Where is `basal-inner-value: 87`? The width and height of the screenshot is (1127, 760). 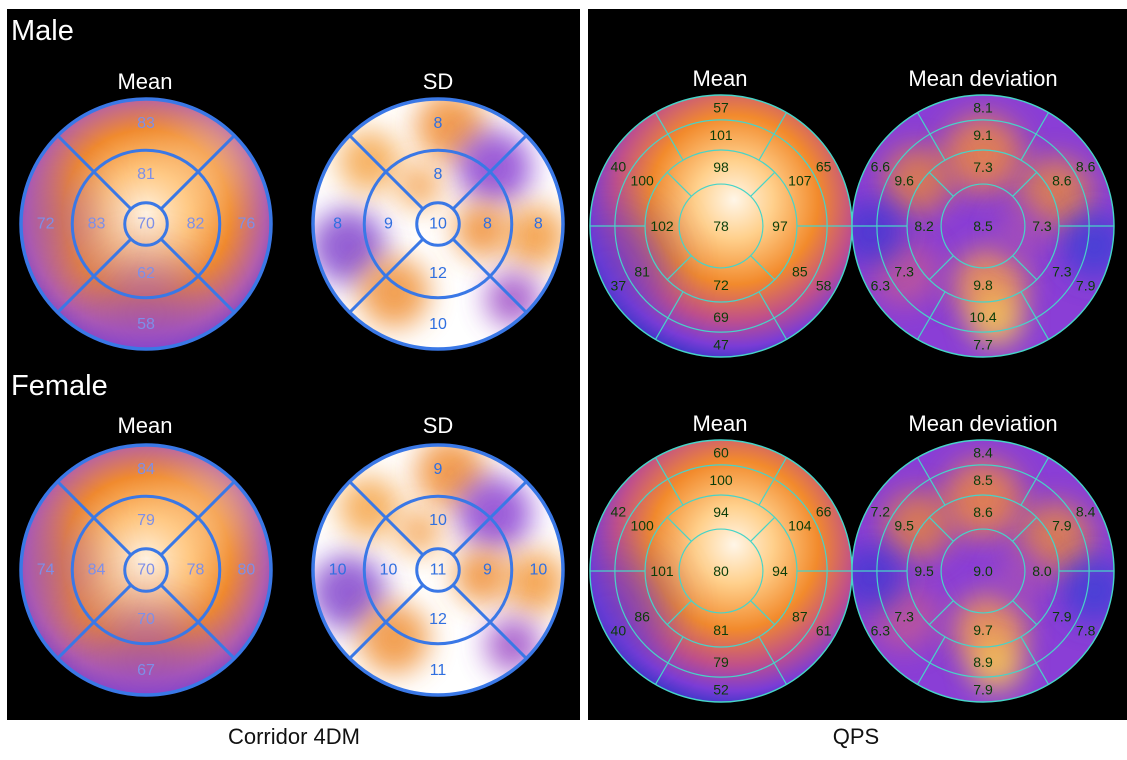 basal-inner-value: 87 is located at coordinates (800, 617).